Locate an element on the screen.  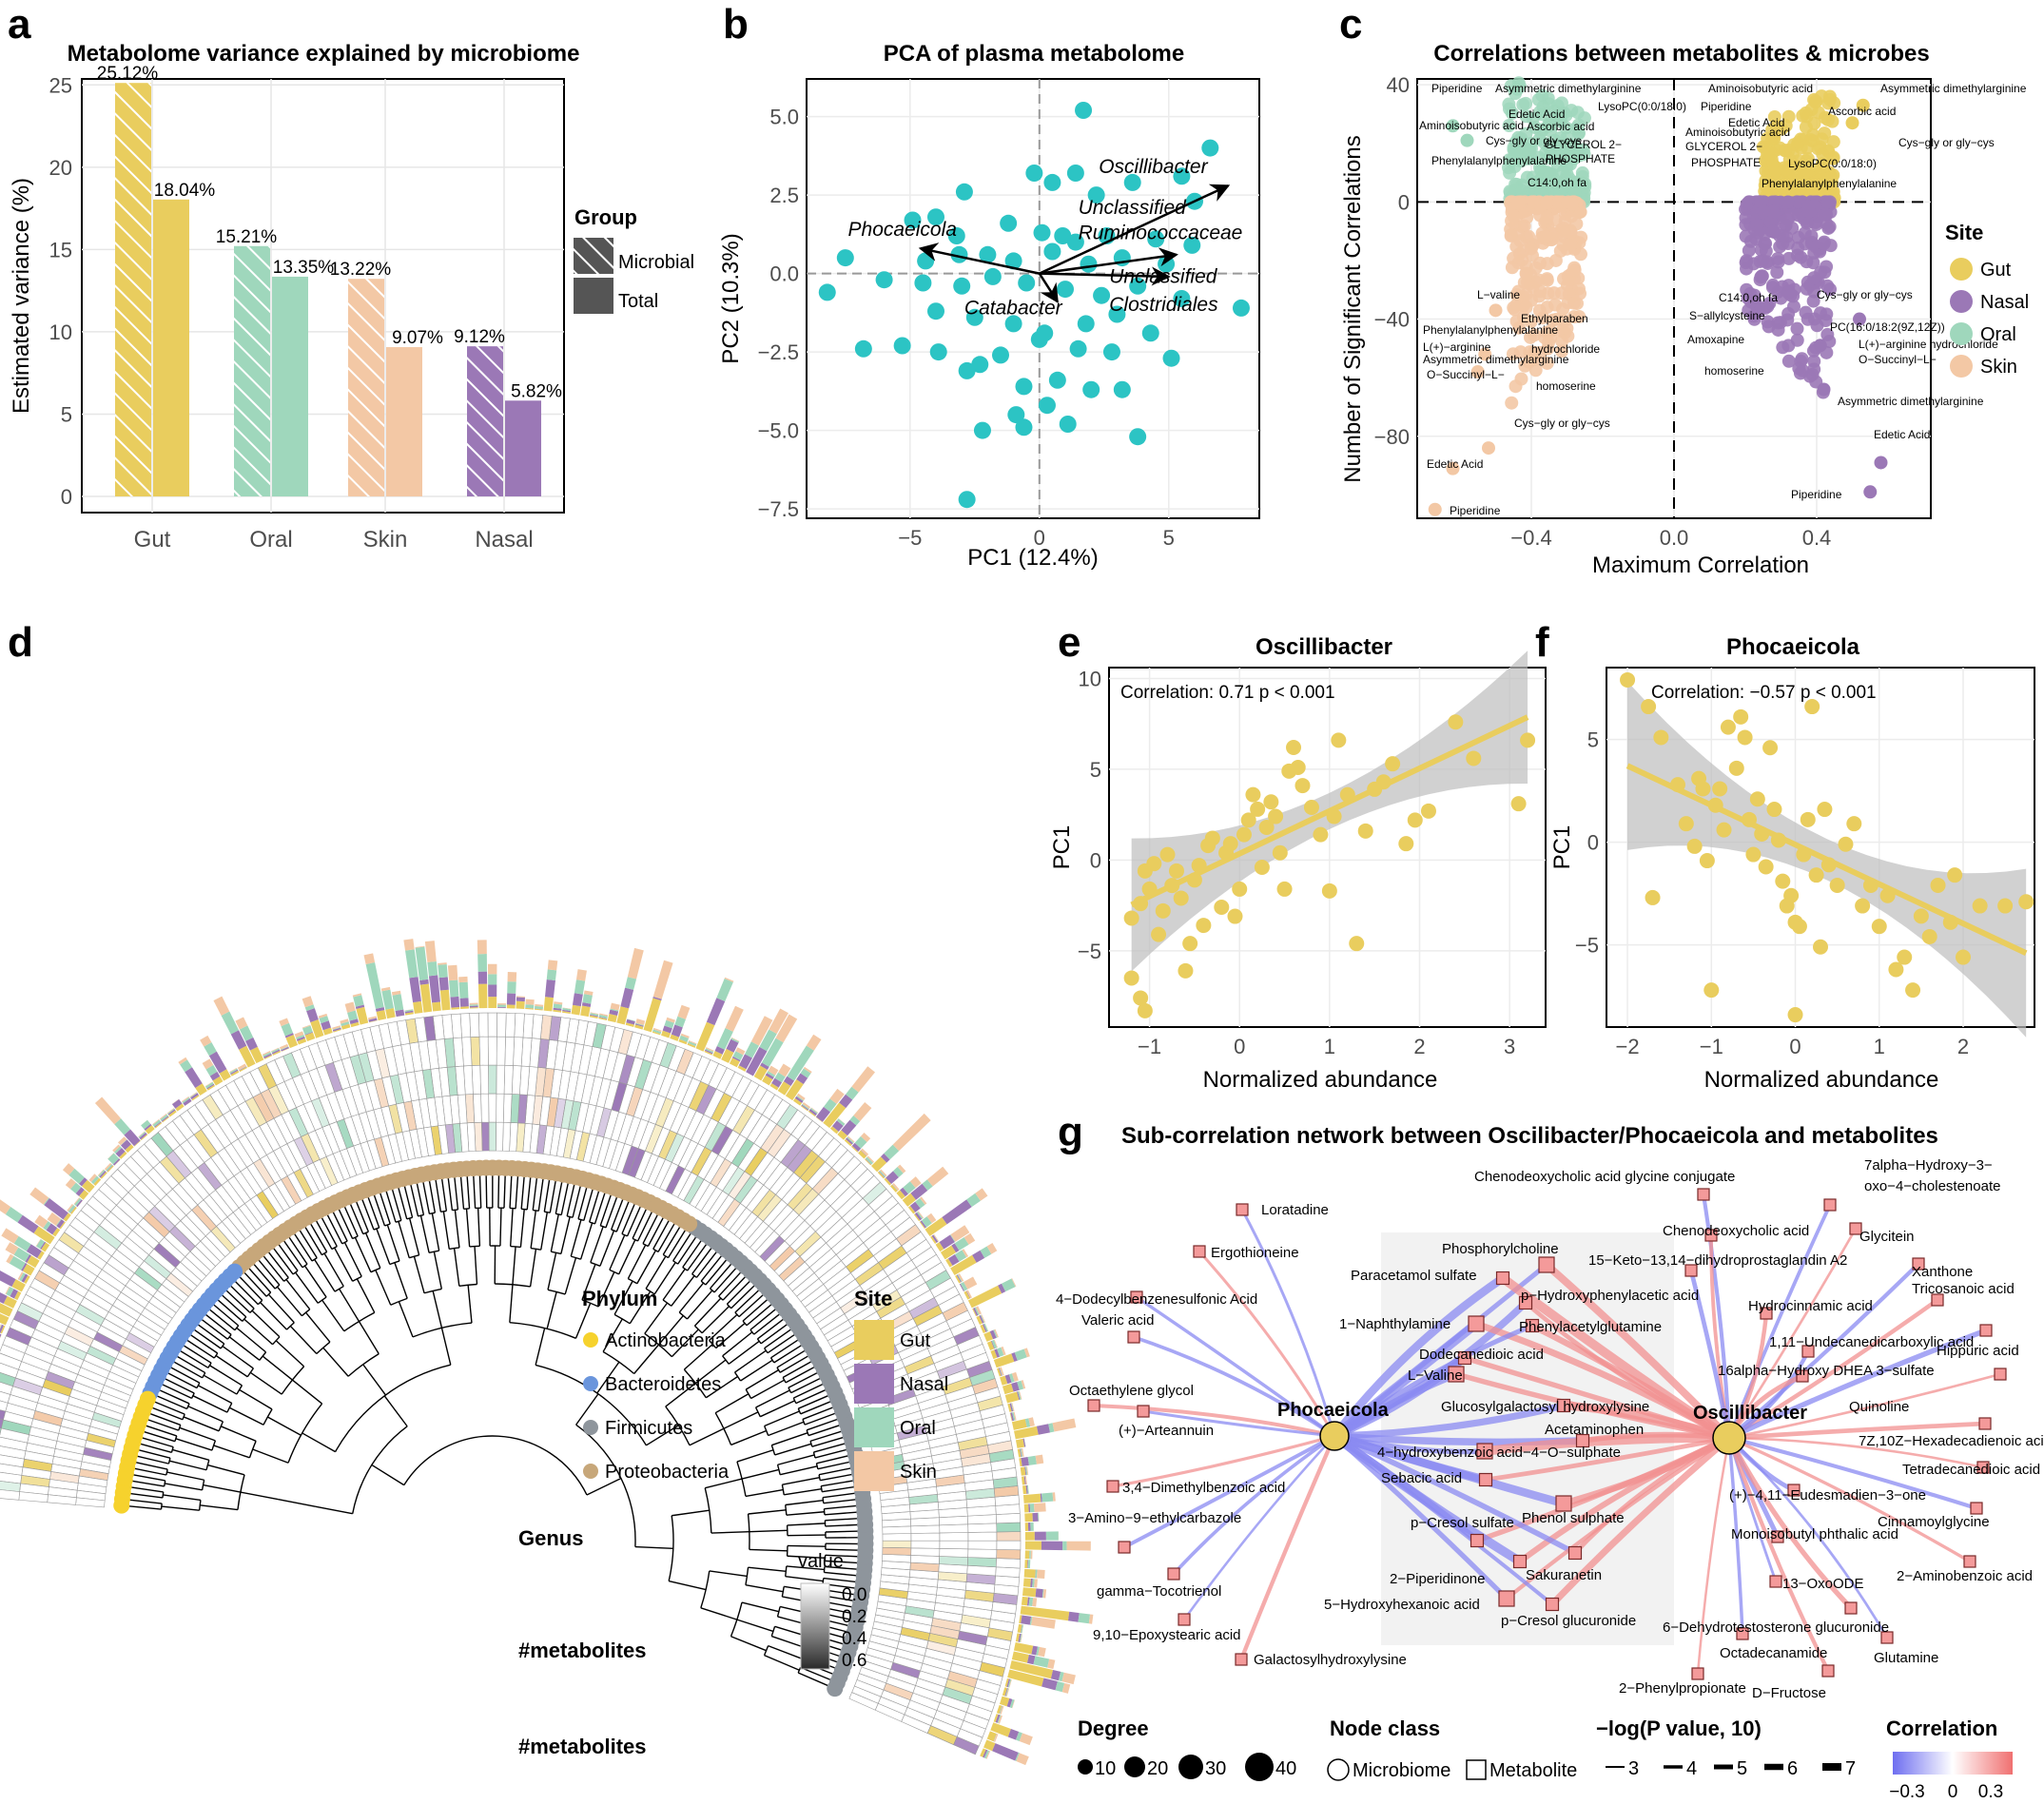
c-point-outlier is located at coordinates (1863, 105).